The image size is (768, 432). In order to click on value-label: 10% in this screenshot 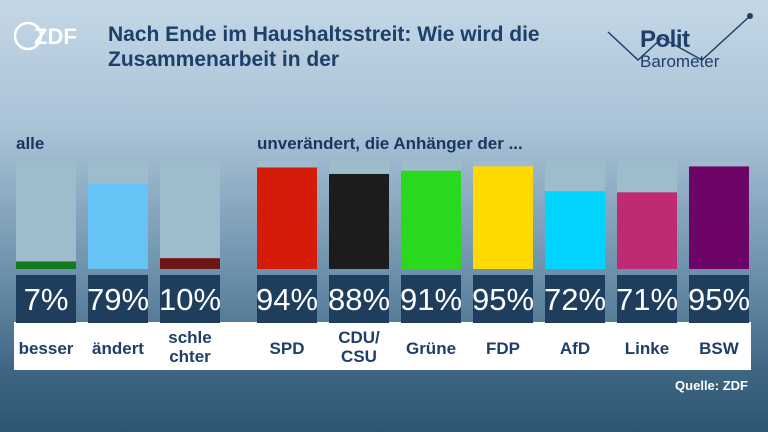, I will do `click(190, 299)`.